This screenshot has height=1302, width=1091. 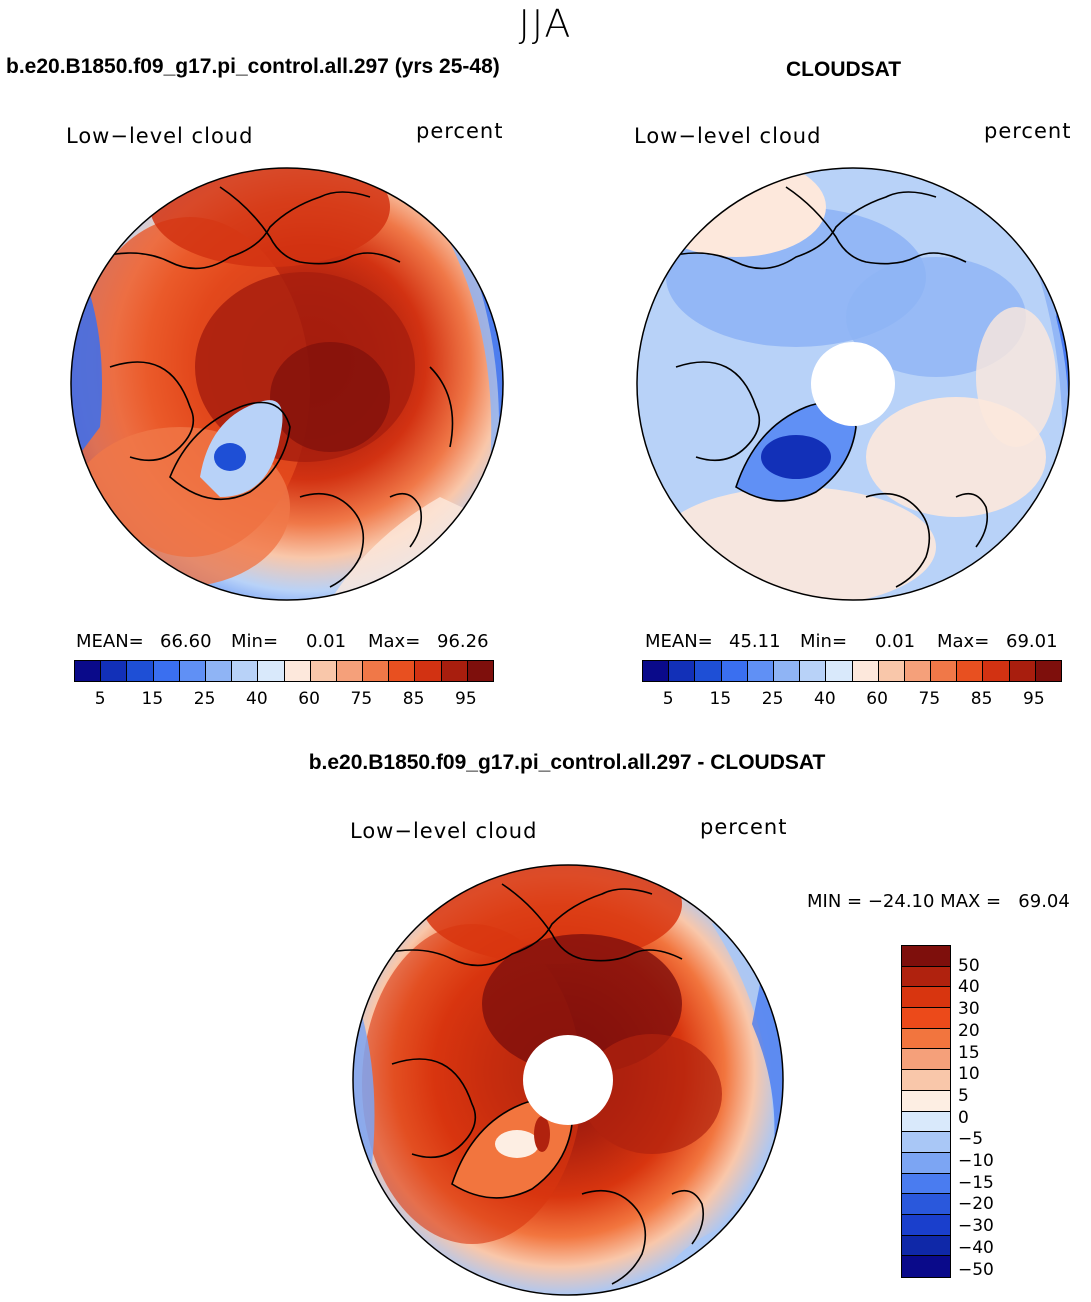 What do you see at coordinates (969, 1074) in the screenshot?
I see `colorbar-tick-label: 10` at bounding box center [969, 1074].